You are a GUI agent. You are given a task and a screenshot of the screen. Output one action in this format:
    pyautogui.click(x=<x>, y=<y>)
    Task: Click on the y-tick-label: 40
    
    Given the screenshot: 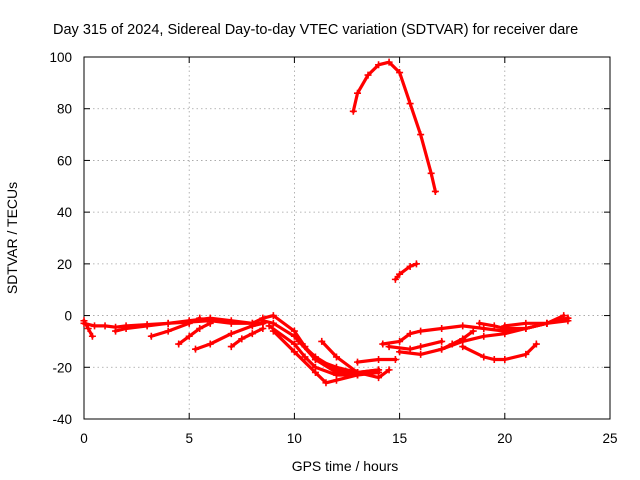 What is the action you would take?
    pyautogui.click(x=64, y=212)
    